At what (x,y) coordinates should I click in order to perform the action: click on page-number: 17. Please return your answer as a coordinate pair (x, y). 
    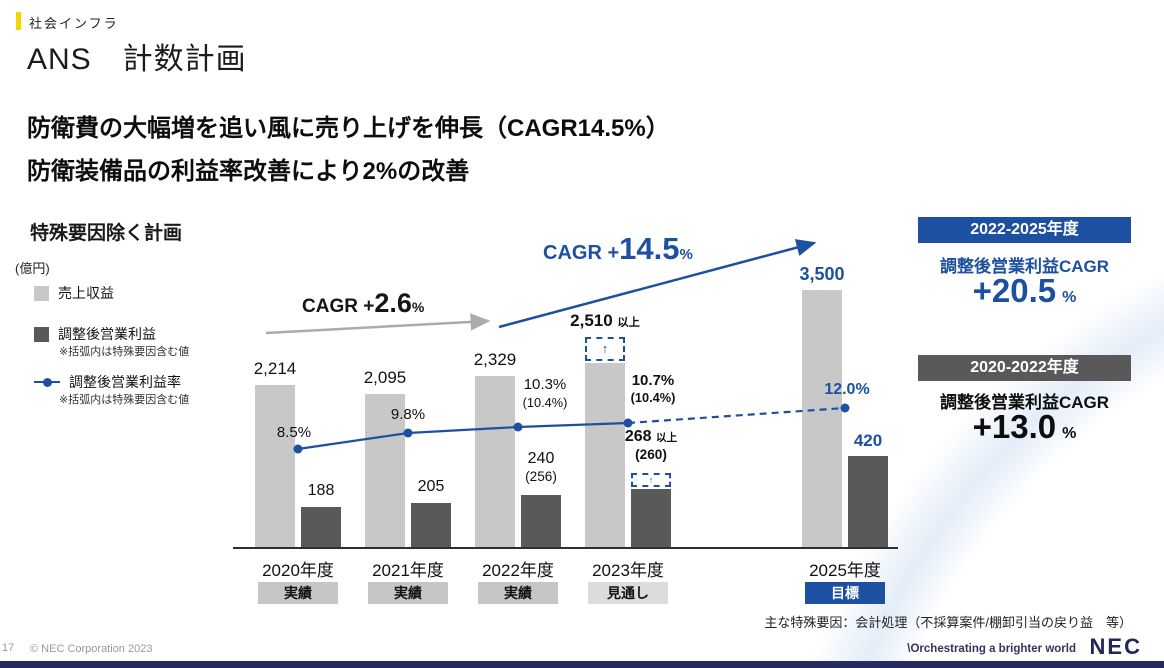
    Looking at the image, I should click on (8, 648).